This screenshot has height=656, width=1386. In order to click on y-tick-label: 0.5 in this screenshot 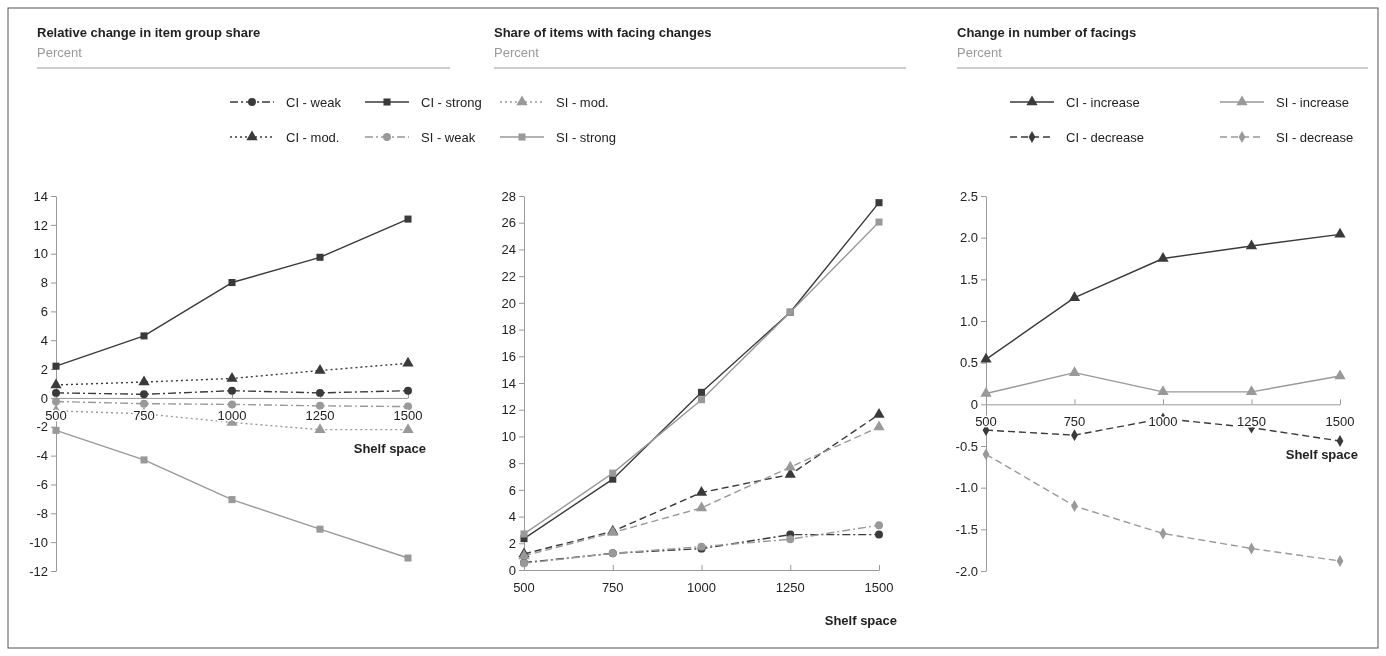, I will do `click(968, 363)`.